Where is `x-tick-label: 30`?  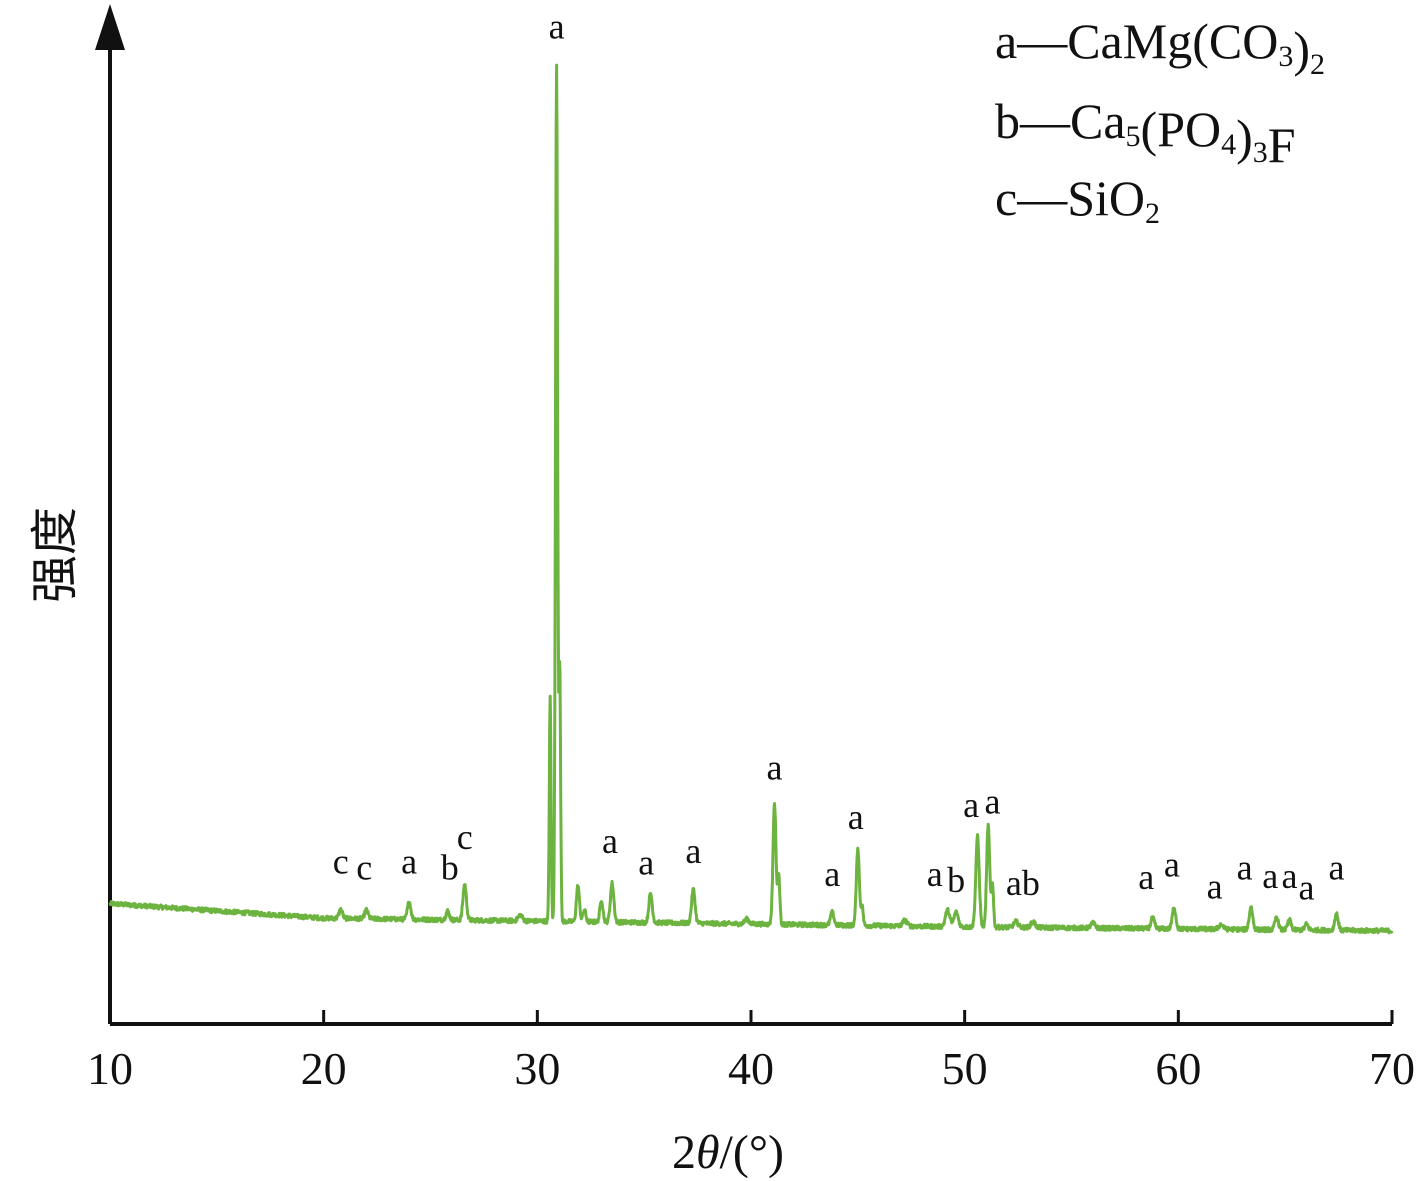 x-tick-label: 30 is located at coordinates (537, 1068).